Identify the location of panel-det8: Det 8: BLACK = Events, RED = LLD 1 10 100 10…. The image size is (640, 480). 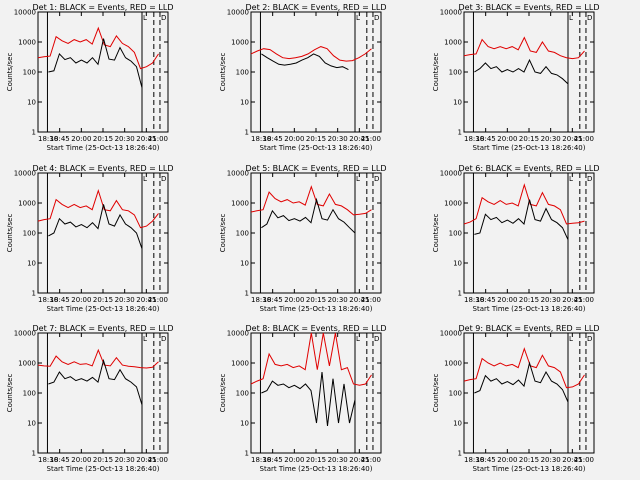
(302, 398).